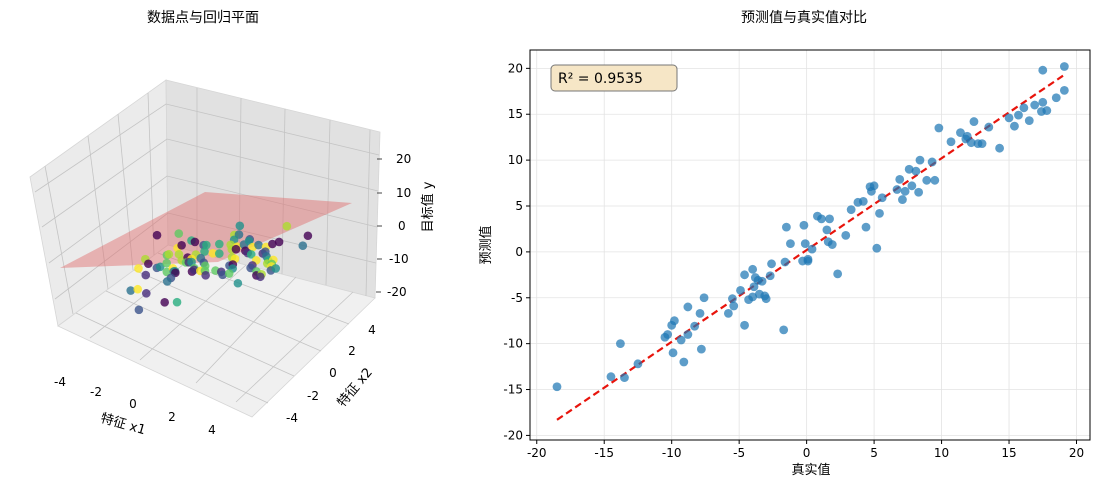 Image resolution: width=1101 pixels, height=490 pixels. I want to click on x1-label: 特征 x1, so click(123, 424).